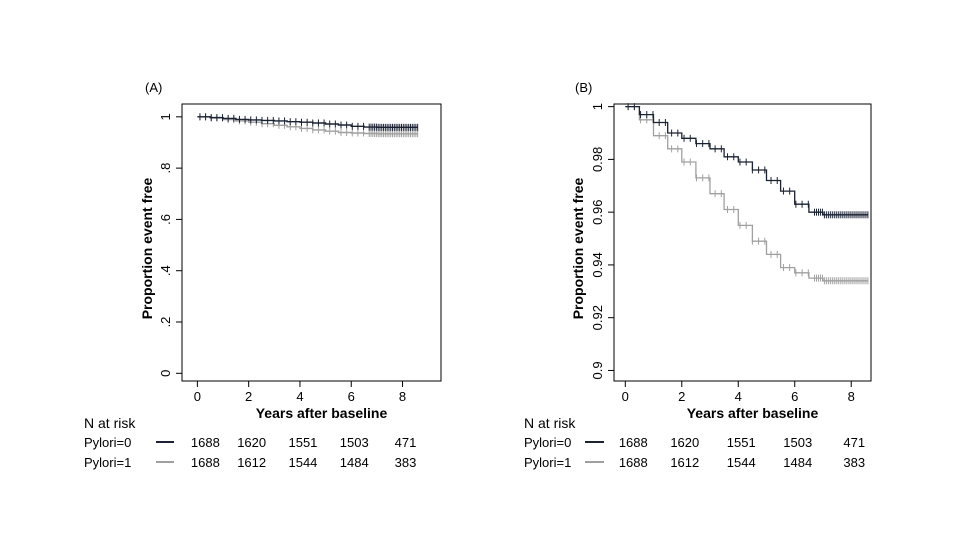 This screenshot has width=980, height=552. What do you see at coordinates (597, 264) in the screenshot?
I see `y-tick-label: 0.94` at bounding box center [597, 264].